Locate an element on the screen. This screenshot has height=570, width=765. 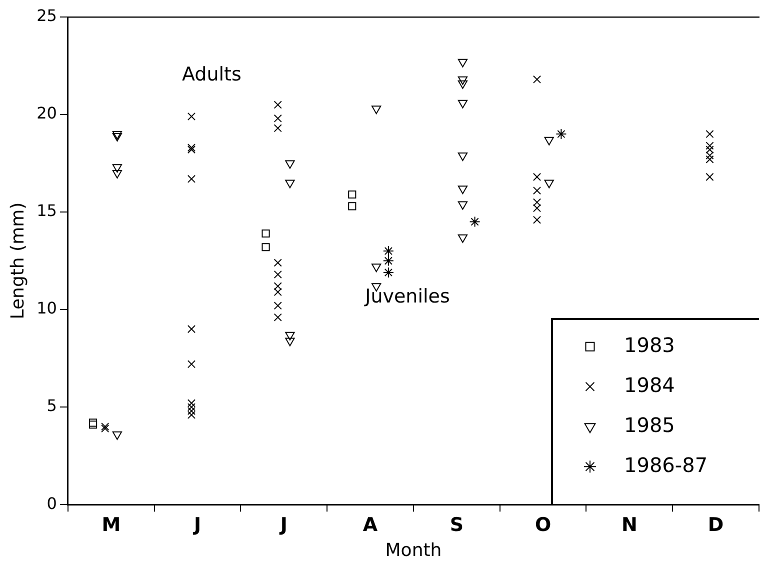
x-axis-title: Month is located at coordinates (413, 550).